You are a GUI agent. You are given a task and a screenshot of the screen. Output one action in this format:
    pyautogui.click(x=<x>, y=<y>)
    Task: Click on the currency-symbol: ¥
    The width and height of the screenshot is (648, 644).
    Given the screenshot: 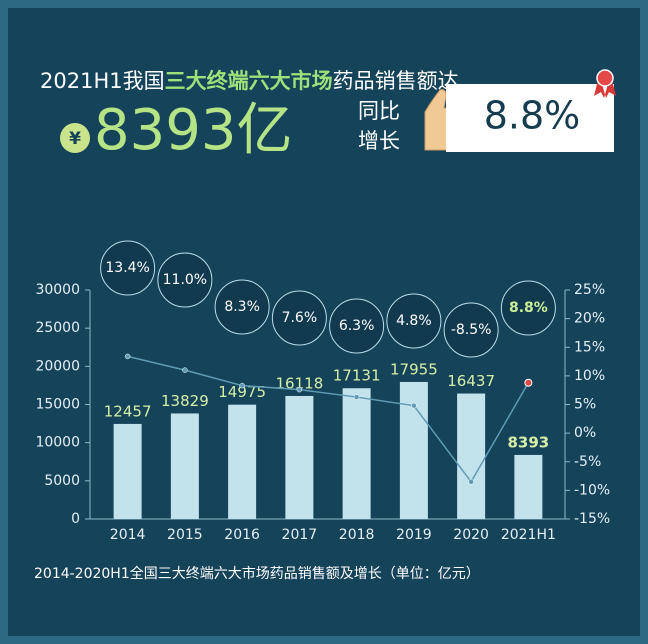 What is the action you would take?
    pyautogui.click(x=75, y=139)
    